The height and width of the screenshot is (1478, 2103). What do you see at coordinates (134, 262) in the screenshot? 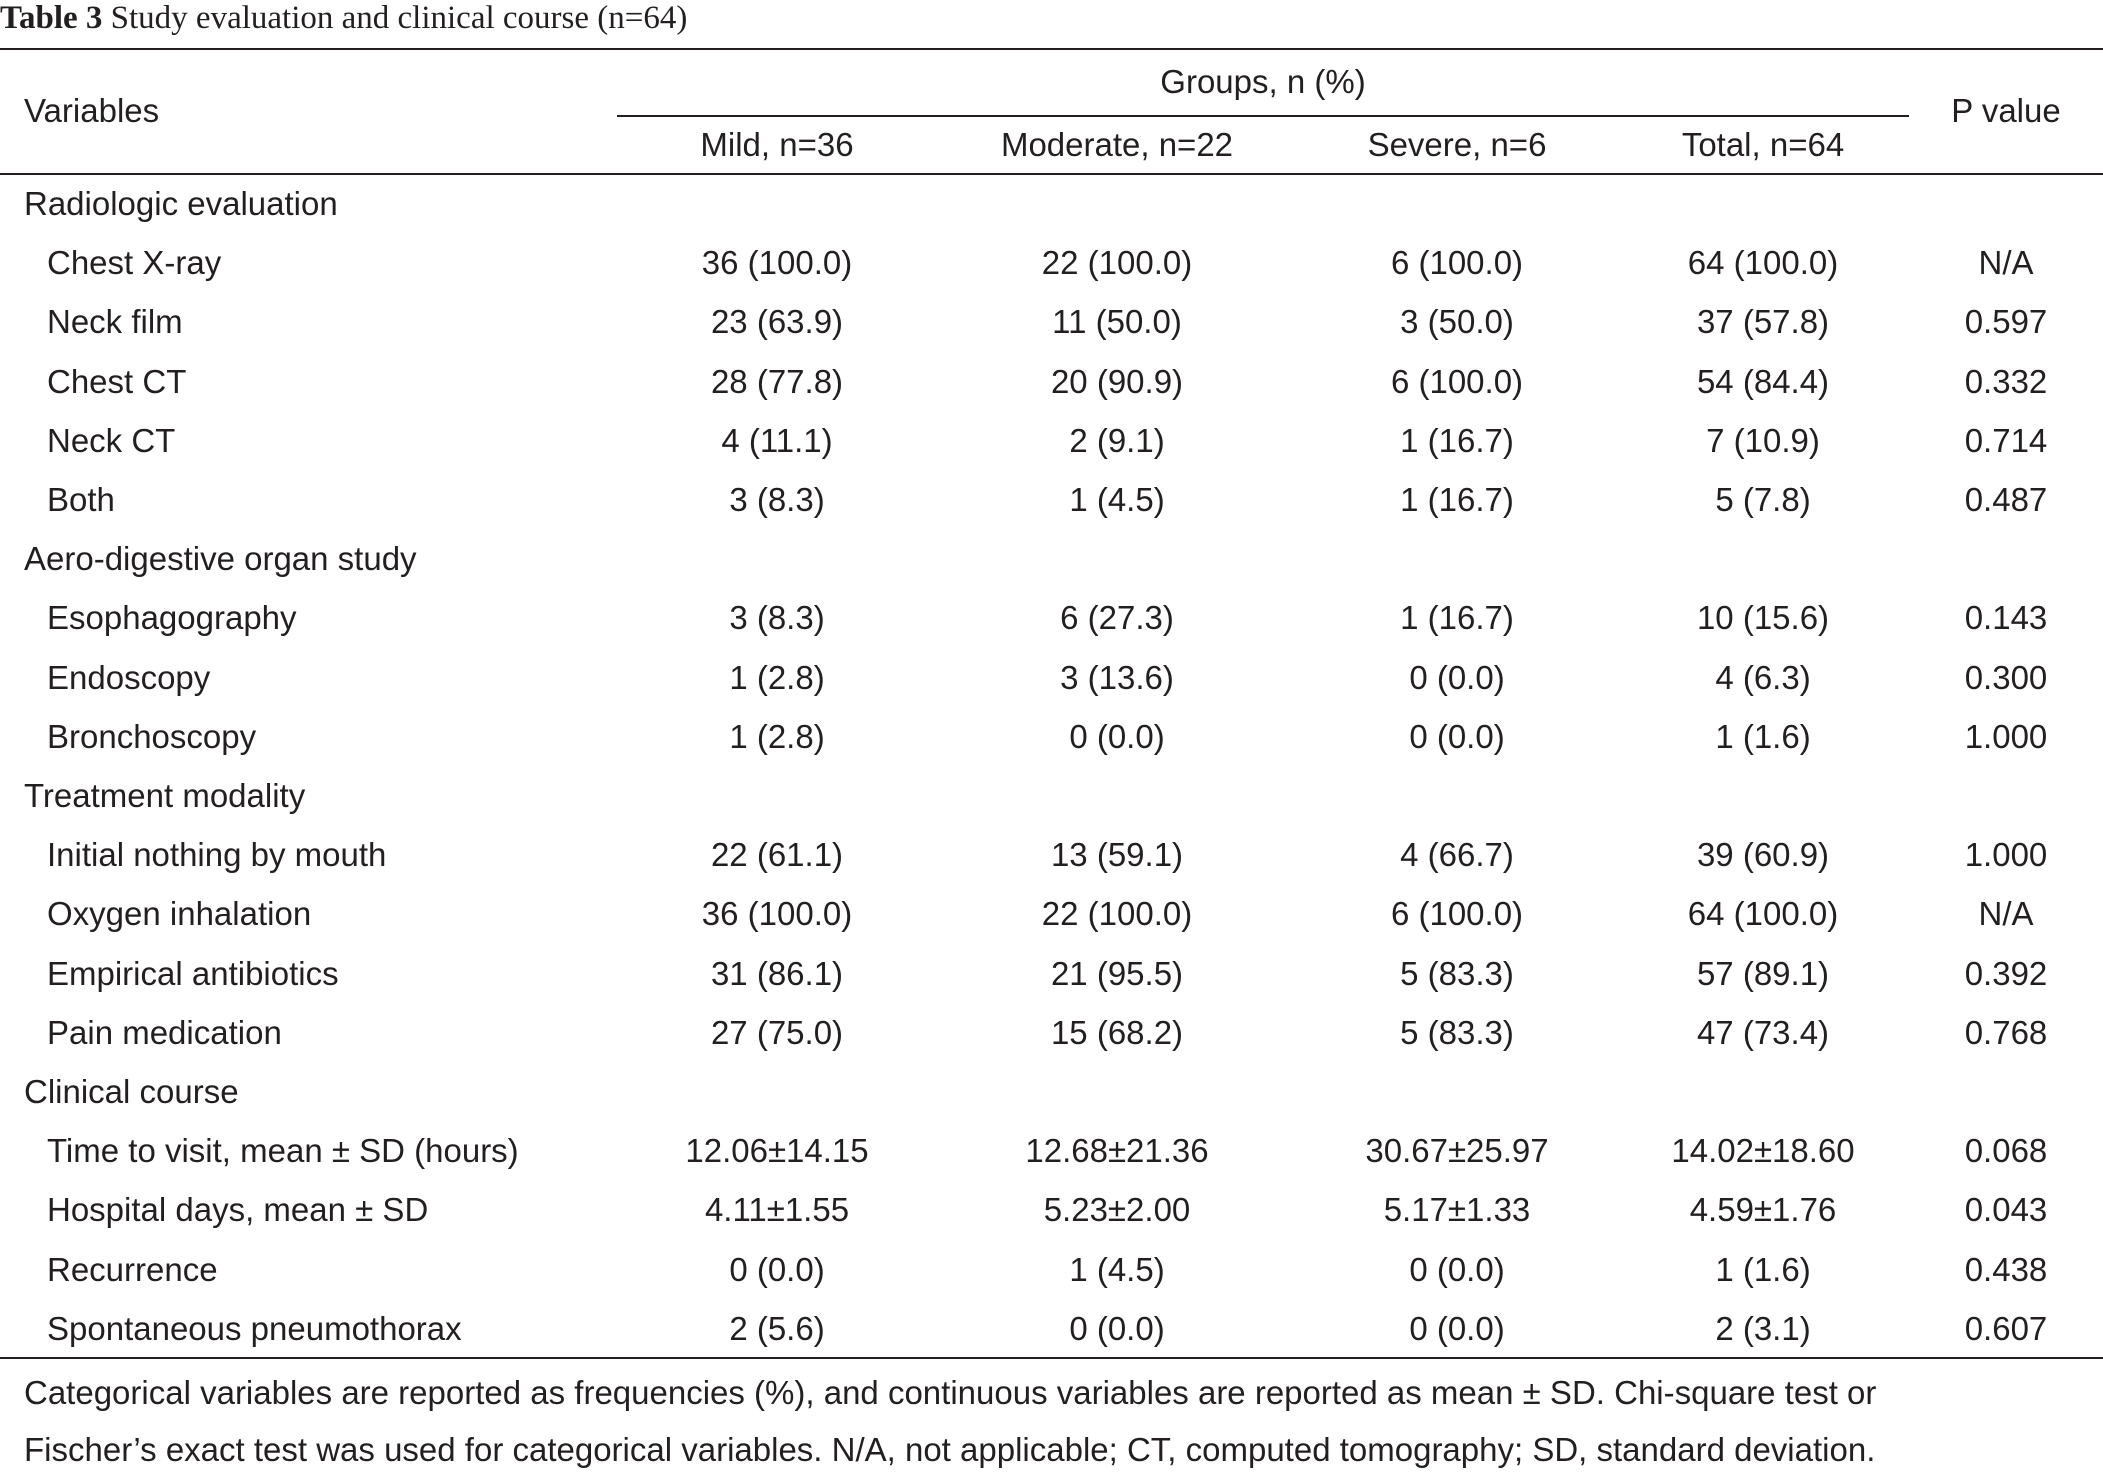
I see `row-label: Chest X-ray` at bounding box center [134, 262].